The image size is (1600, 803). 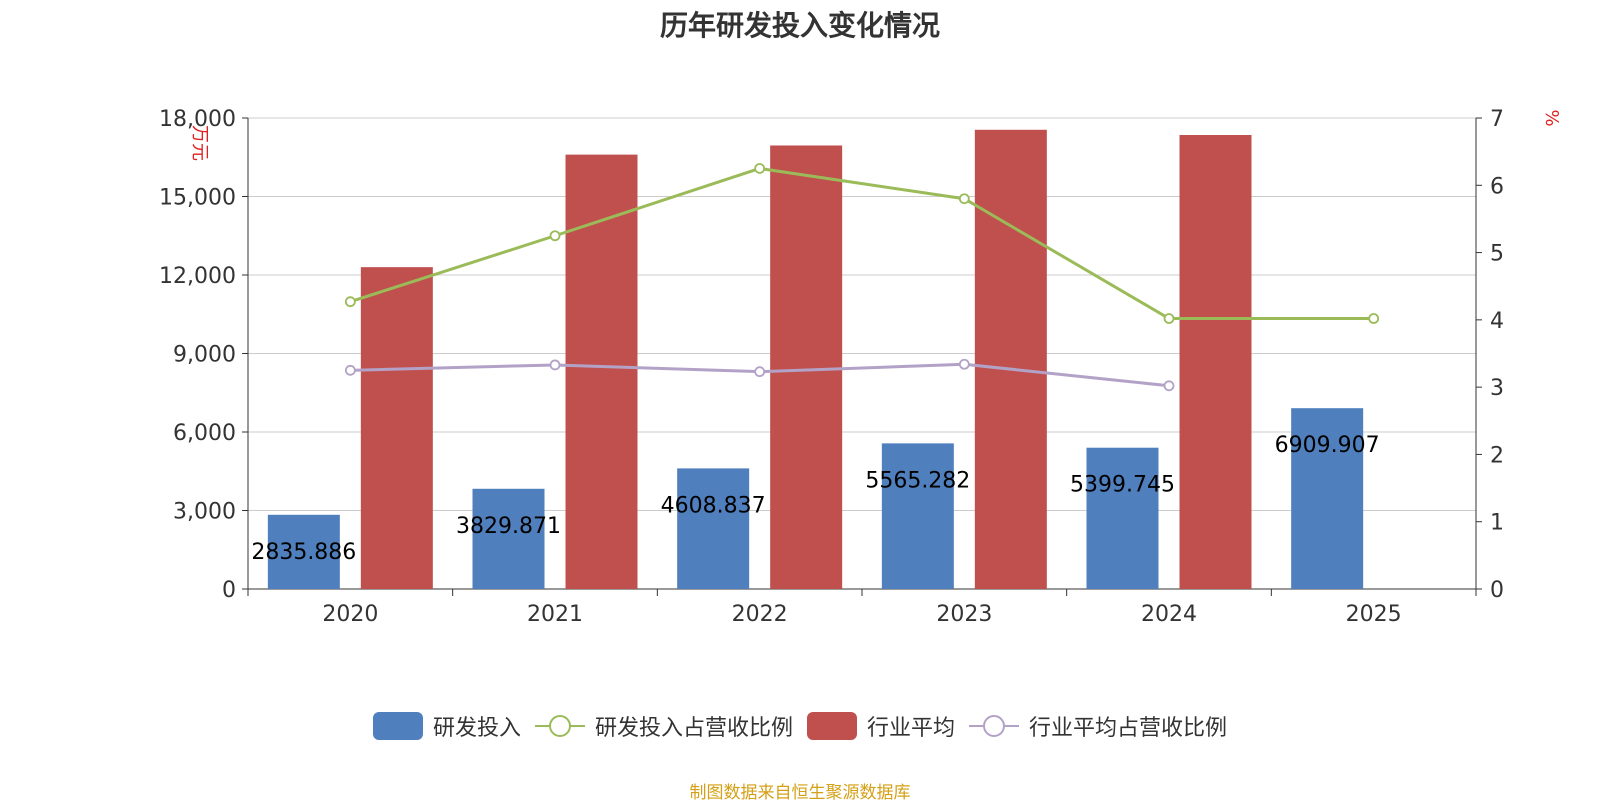 What do you see at coordinates (1497, 388) in the screenshot?
I see `right-axis-tick-label: 3` at bounding box center [1497, 388].